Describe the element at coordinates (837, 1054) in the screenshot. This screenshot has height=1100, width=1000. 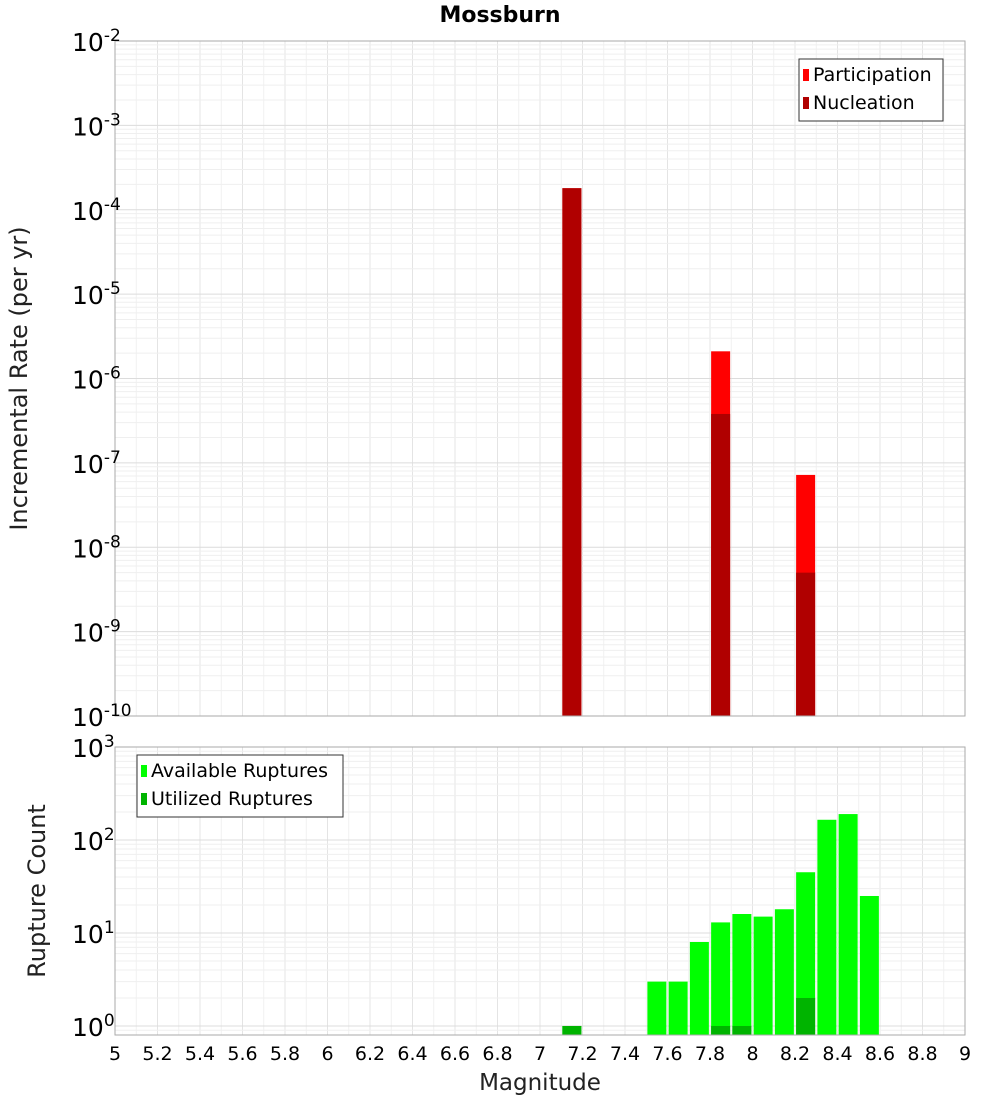
I see `x-tick-label: 8.4` at that location.